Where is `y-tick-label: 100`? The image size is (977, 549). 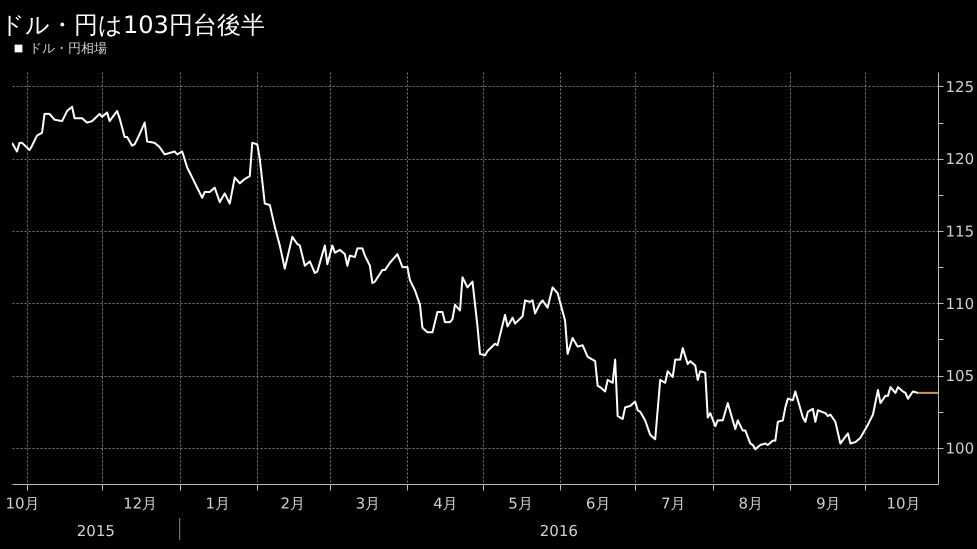 y-tick-label: 100 is located at coordinates (960, 448).